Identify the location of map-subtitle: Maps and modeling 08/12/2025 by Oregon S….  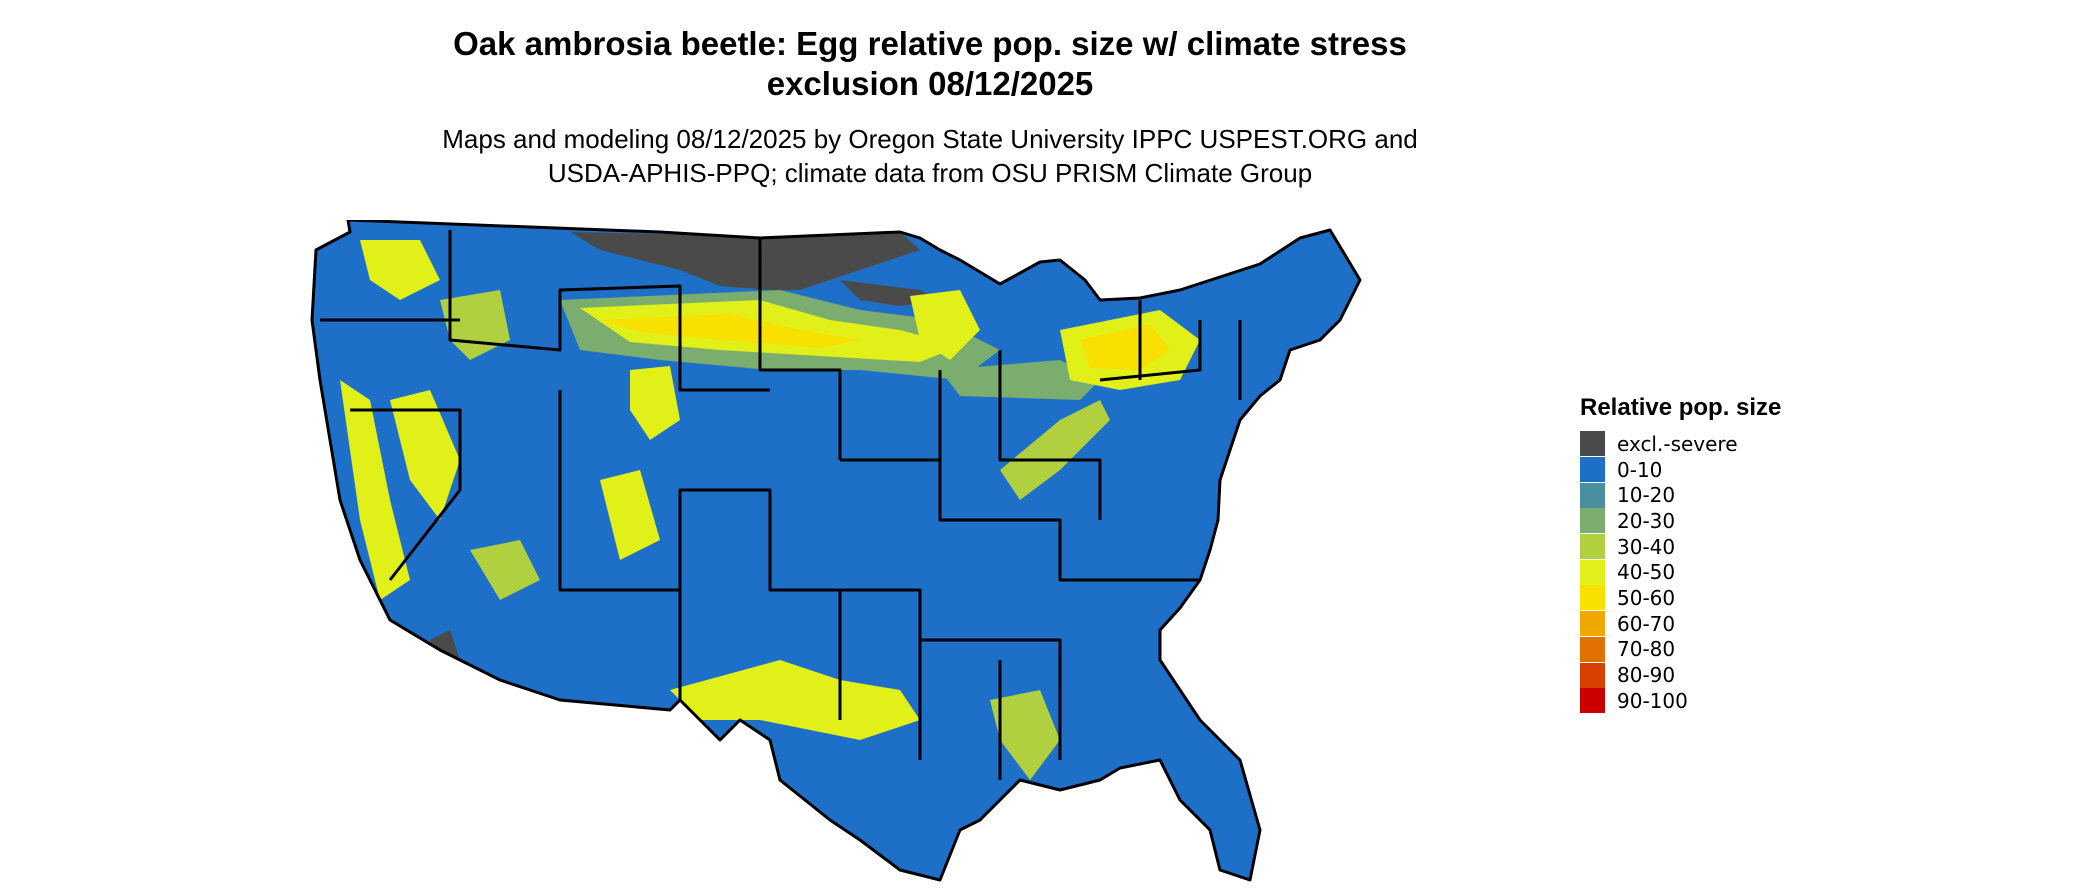
(930, 156).